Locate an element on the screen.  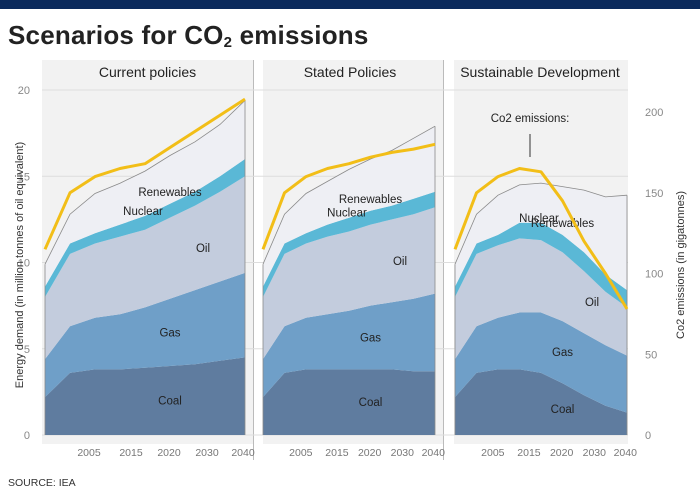
y2-tick-label: 50 is located at coordinates (651, 355).